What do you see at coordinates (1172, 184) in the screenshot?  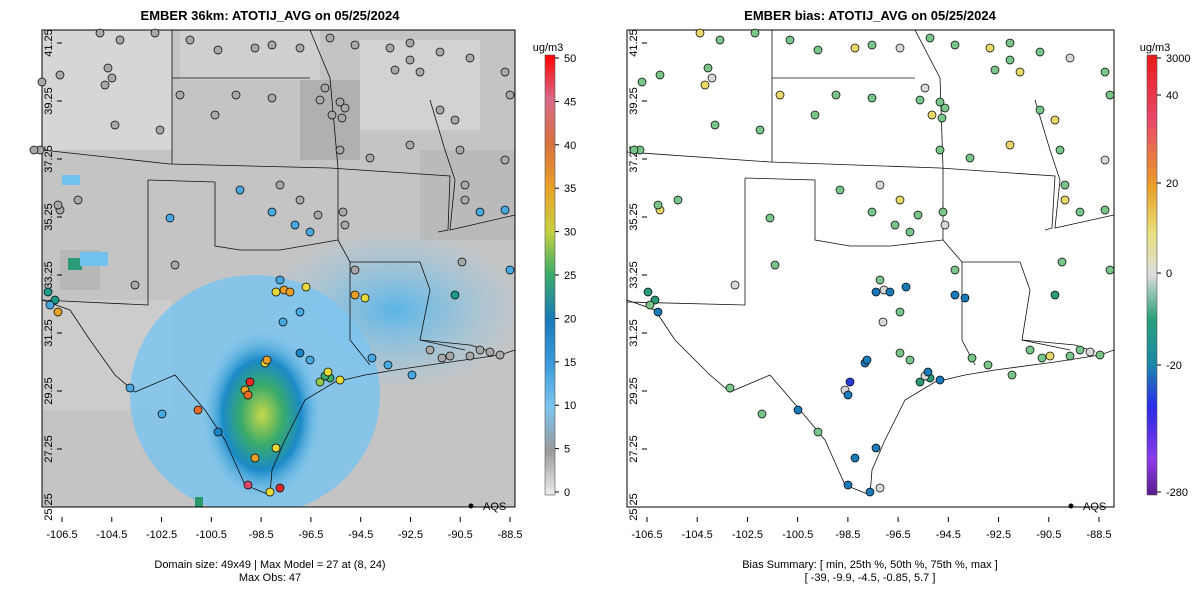 I see `right-cb-label: 20` at bounding box center [1172, 184].